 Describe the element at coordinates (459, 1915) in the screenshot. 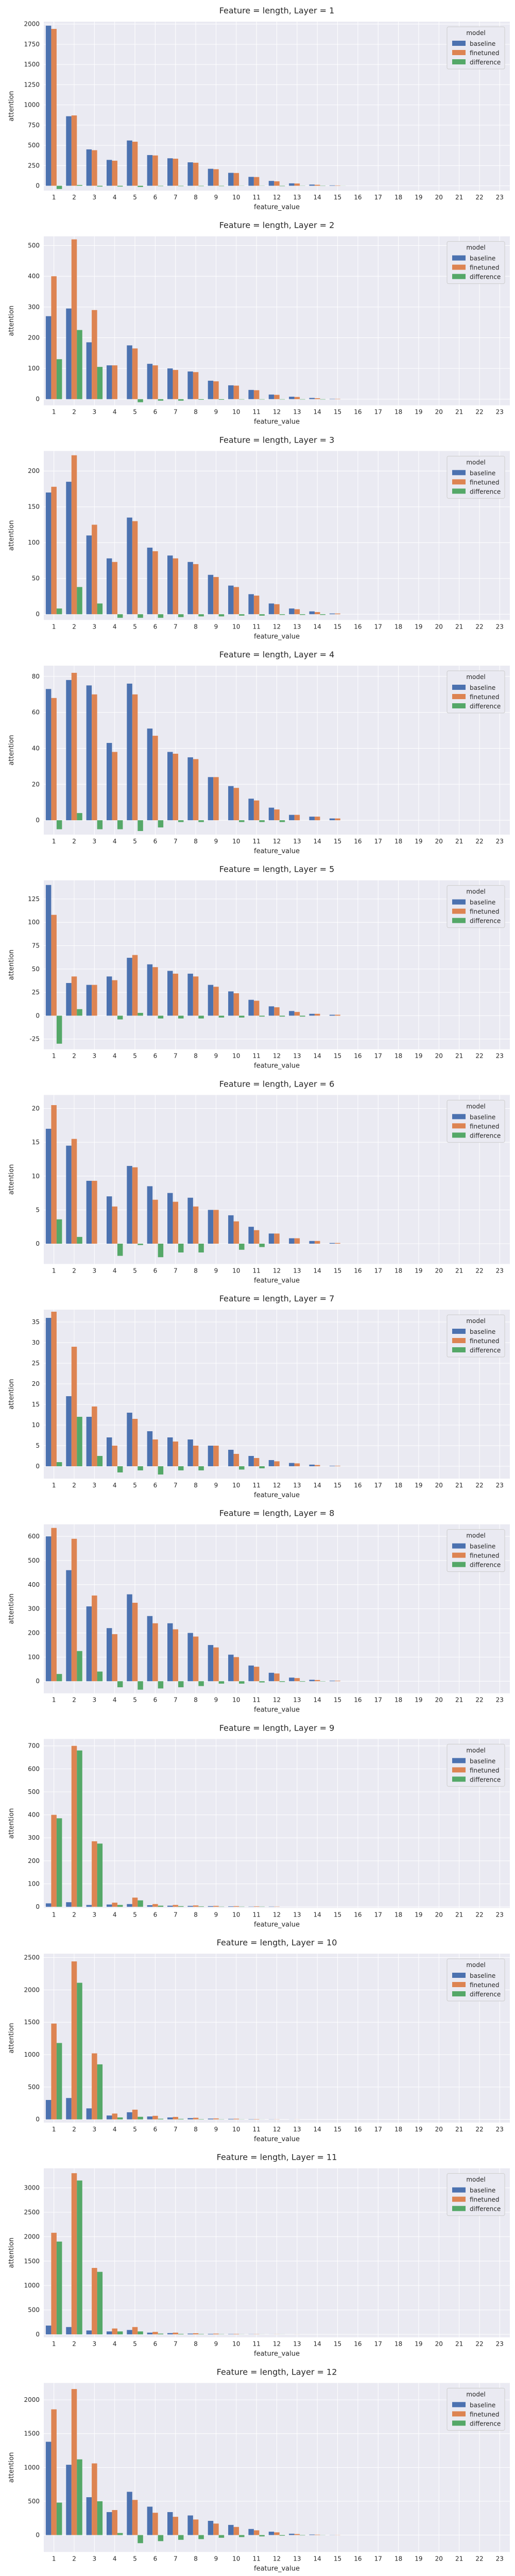

I see `x-tick-label: 21` at that location.